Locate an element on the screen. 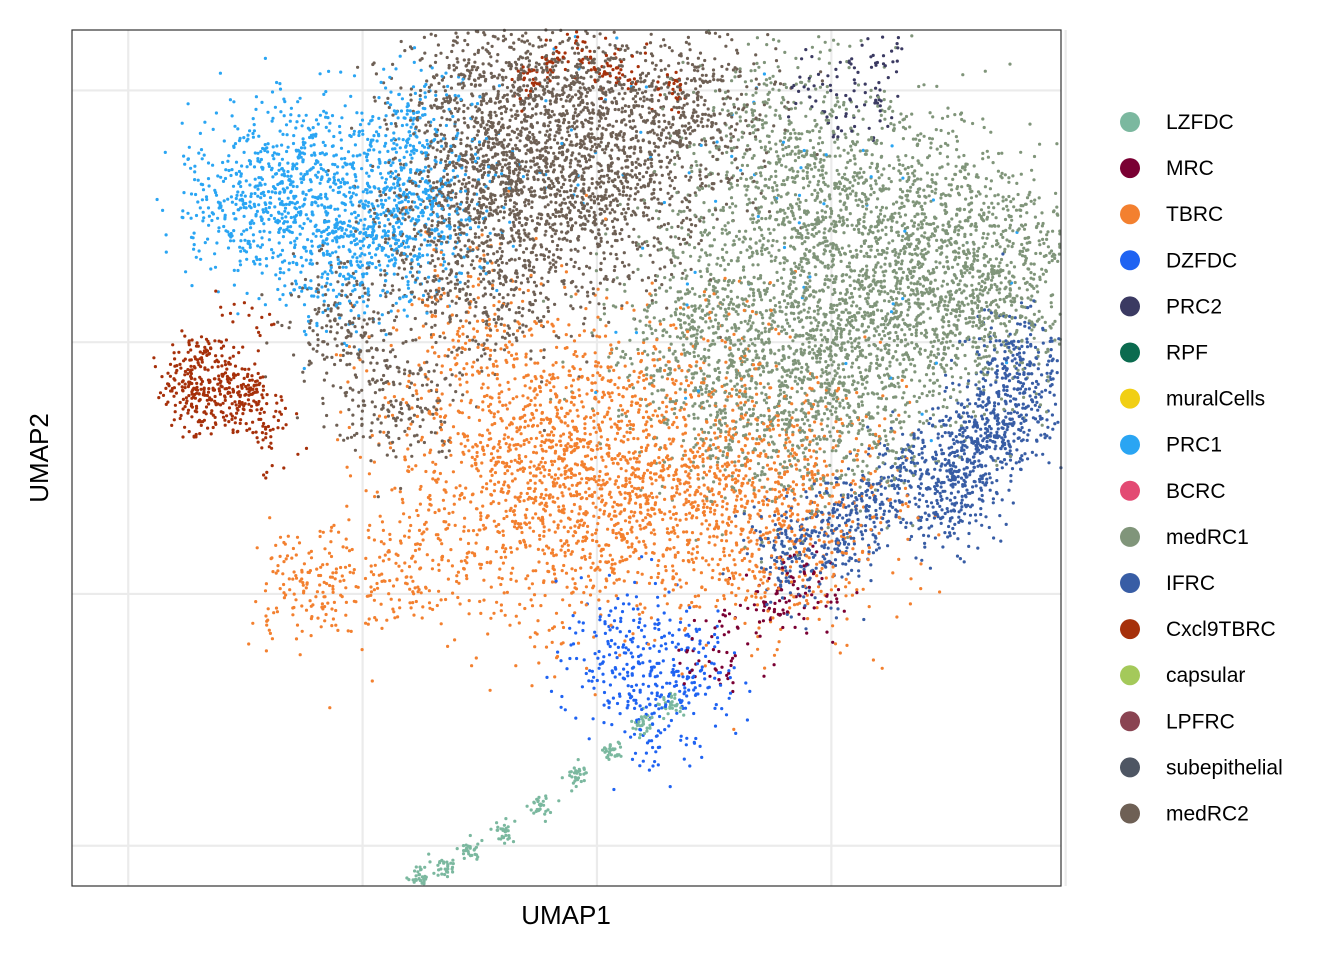 The height and width of the screenshot is (960, 1344). point-DZFDC is located at coordinates (593, 719).